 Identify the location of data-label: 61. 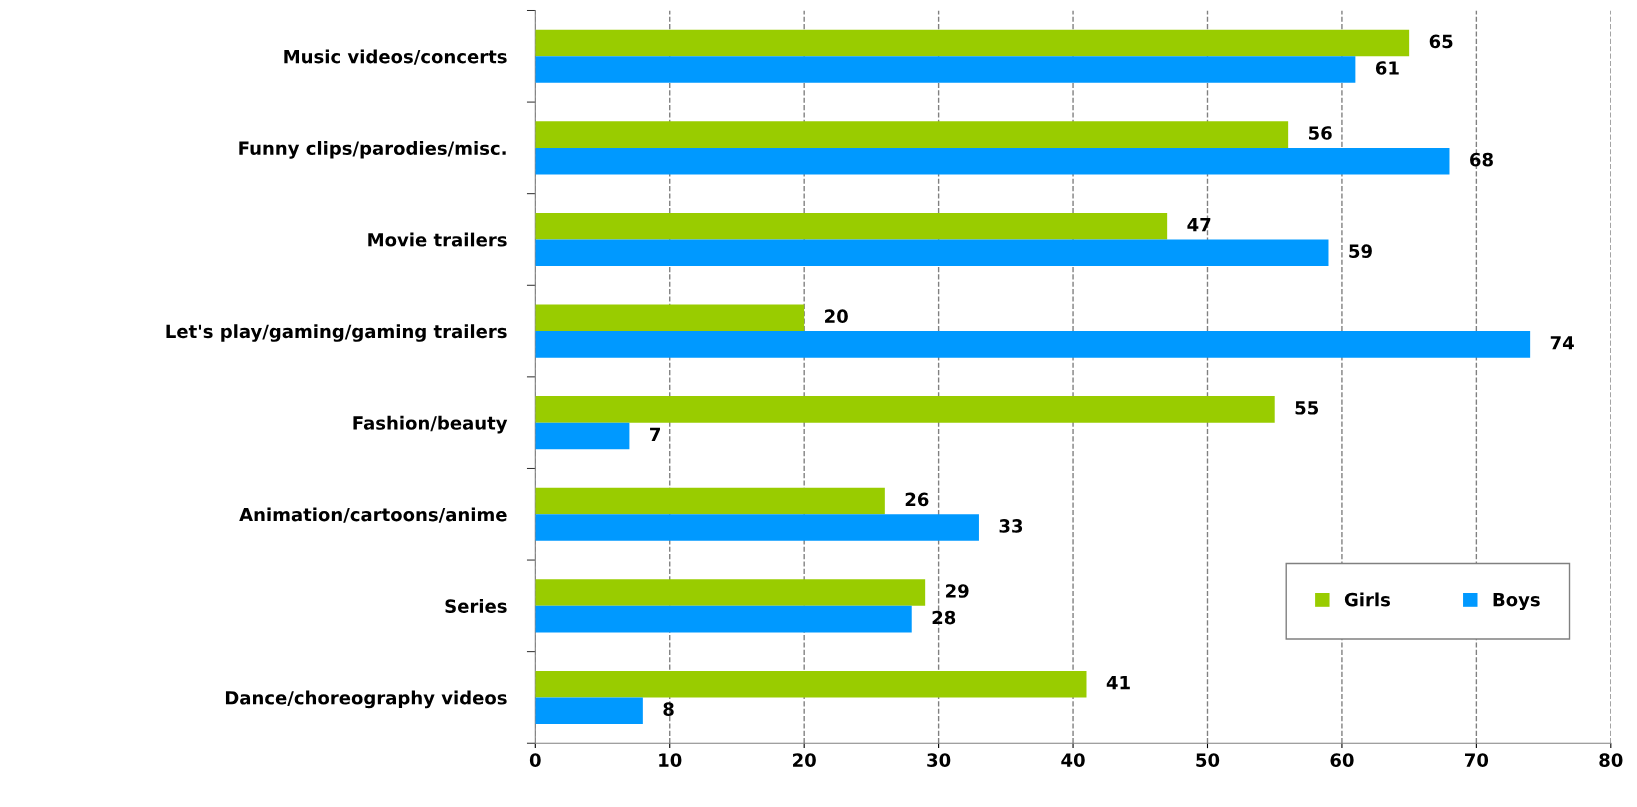
(1387, 68).